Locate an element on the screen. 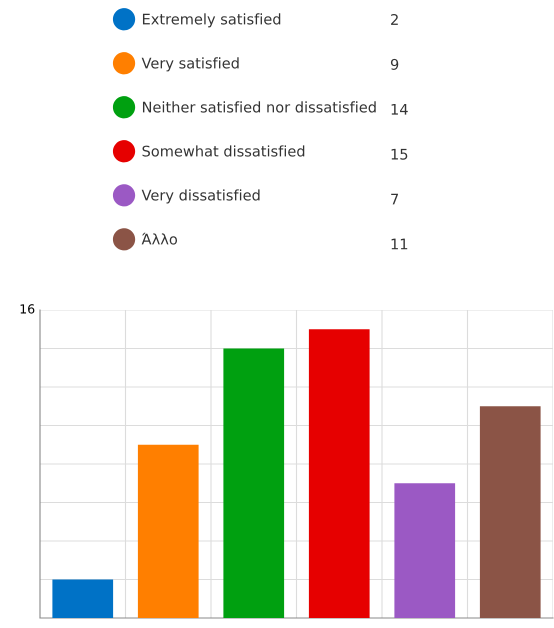 The image size is (554, 628). text: 11 is located at coordinates (400, 244).